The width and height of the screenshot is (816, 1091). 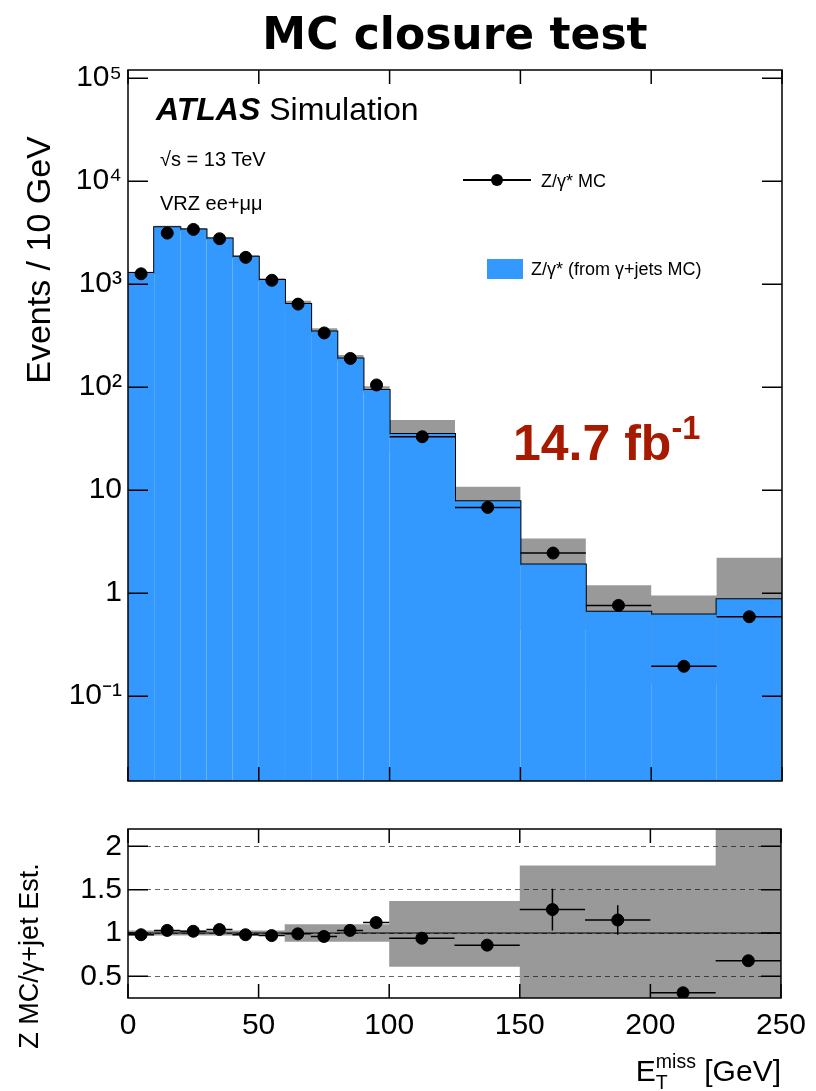 I want to click on annotation: ATLAS Simulation, so click(x=287, y=109).